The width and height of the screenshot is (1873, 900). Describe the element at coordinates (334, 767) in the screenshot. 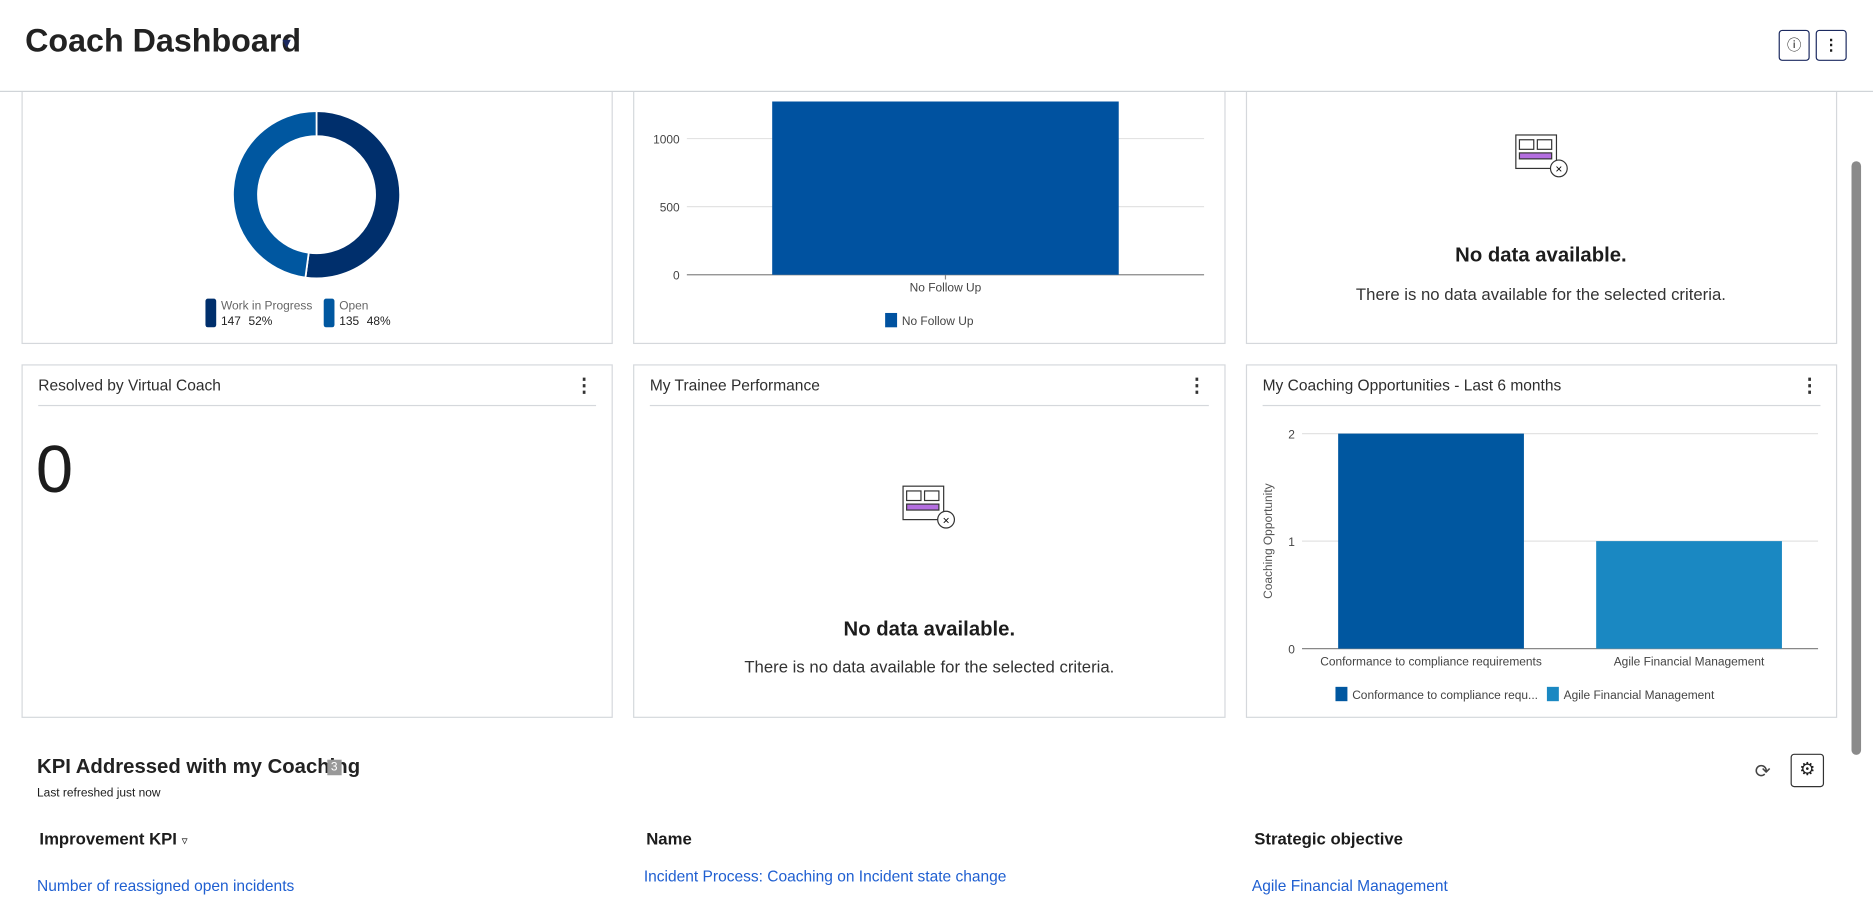

I see `count-badge: 3` at that location.